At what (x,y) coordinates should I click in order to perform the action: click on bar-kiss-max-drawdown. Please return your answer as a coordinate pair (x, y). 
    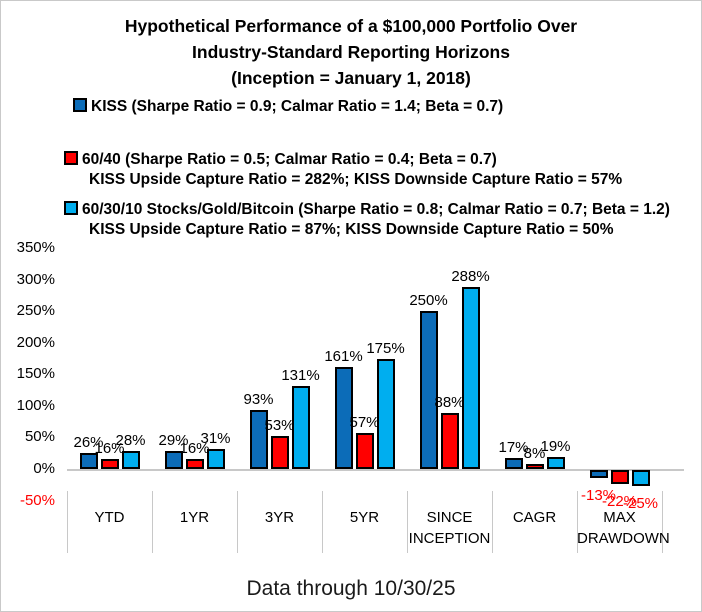
    Looking at the image, I should click on (598, 474).